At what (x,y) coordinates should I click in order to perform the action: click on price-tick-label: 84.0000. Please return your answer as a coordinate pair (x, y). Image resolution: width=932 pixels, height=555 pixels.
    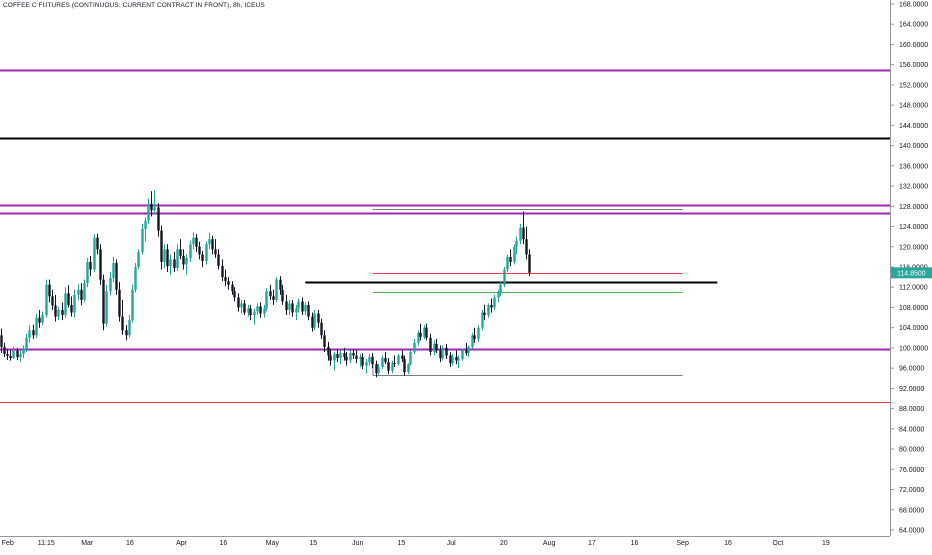
    Looking at the image, I should click on (911, 429).